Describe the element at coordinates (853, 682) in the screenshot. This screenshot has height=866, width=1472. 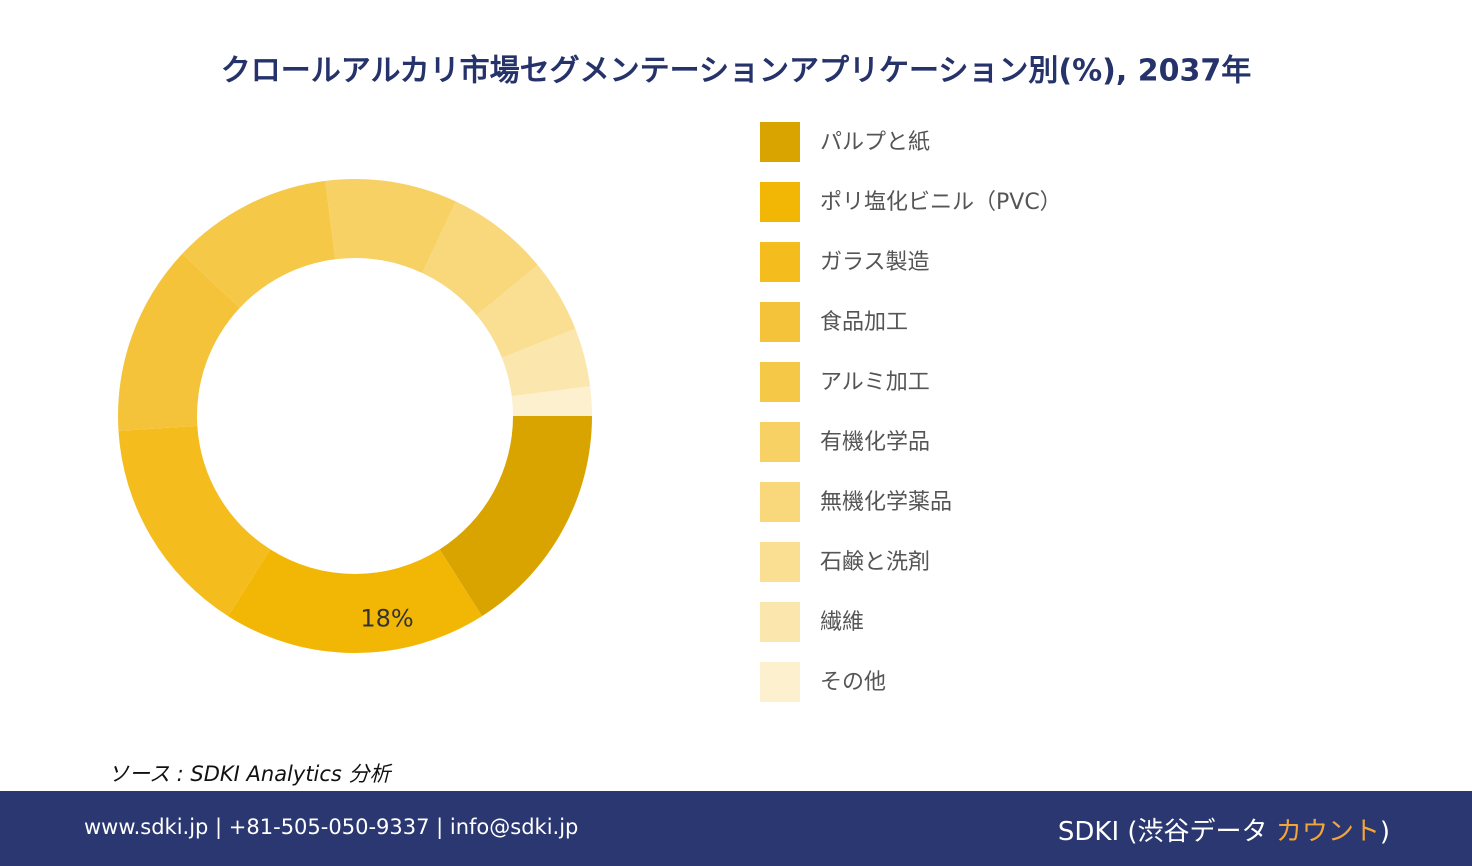
I see `legend-label: その他` at that location.